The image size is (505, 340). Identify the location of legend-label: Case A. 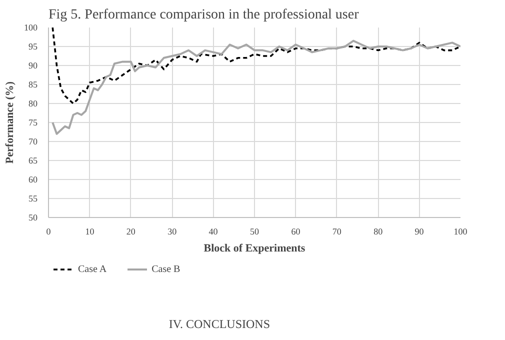
(92, 269).